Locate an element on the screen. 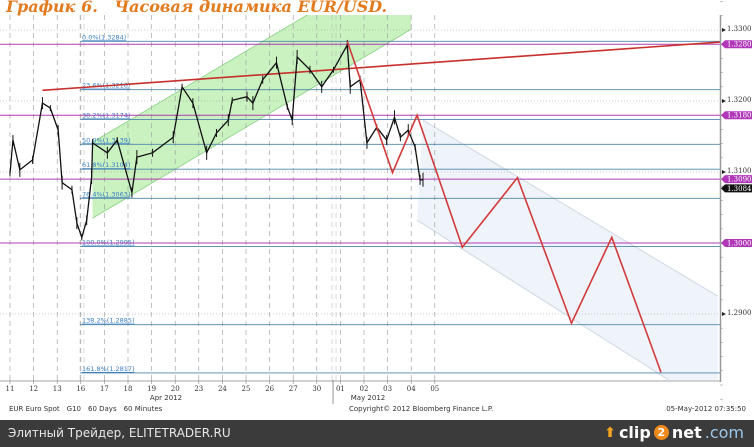 The image size is (754, 447). falling-channel-lower is located at coordinates (543, 299).